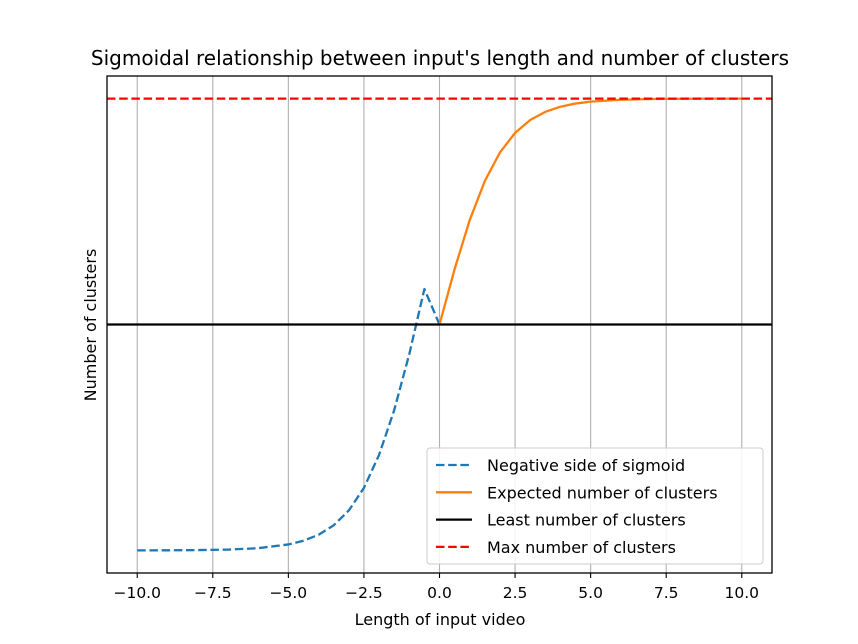  I want to click on x-tick-label: 10.0, so click(742, 593).